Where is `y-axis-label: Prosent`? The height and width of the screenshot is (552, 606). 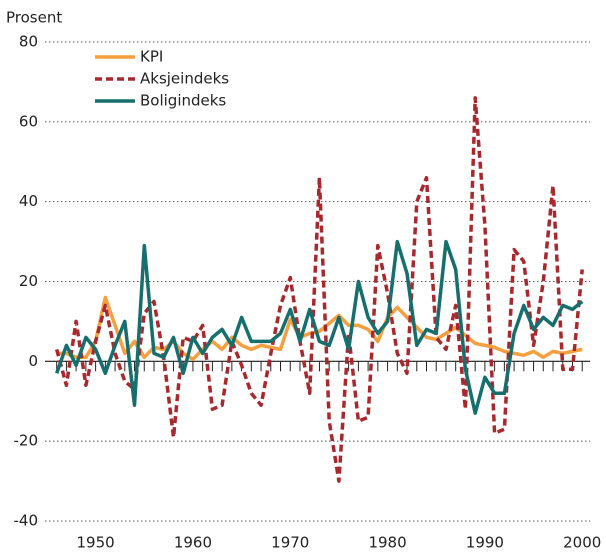 y-axis-label: Prosent is located at coordinates (34, 18).